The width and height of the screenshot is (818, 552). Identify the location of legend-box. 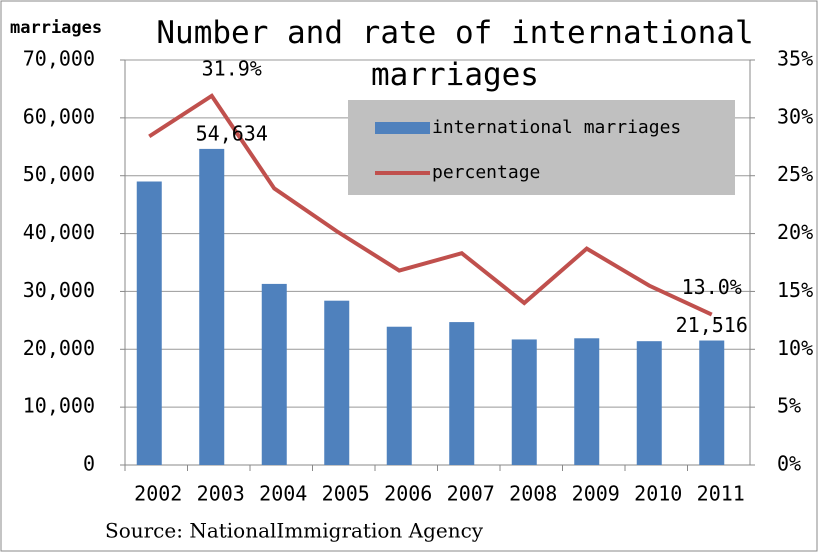
(541, 147).